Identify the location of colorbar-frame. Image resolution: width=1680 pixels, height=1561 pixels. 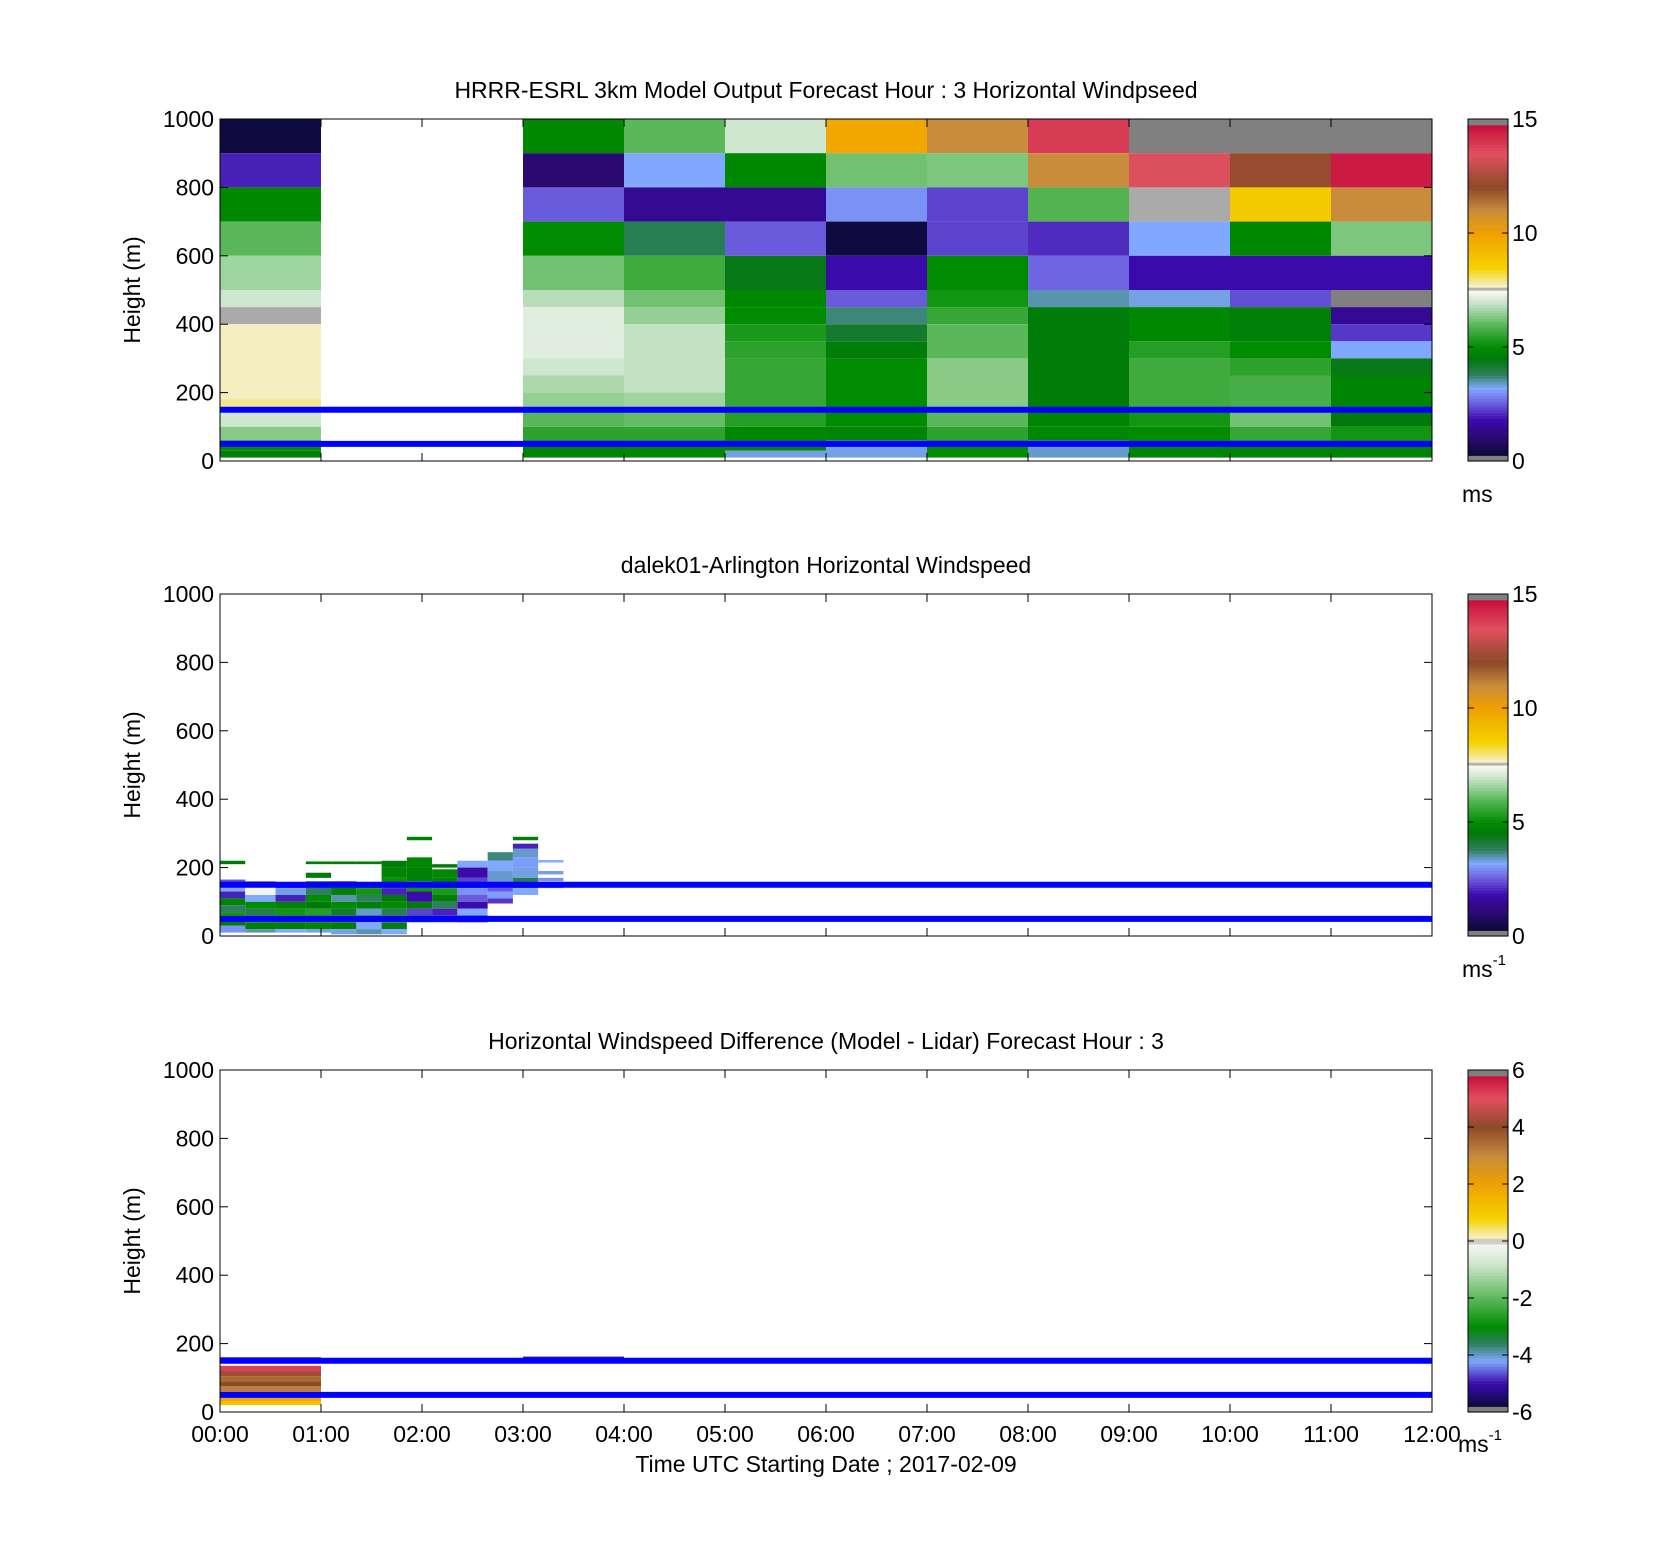
(1488, 765).